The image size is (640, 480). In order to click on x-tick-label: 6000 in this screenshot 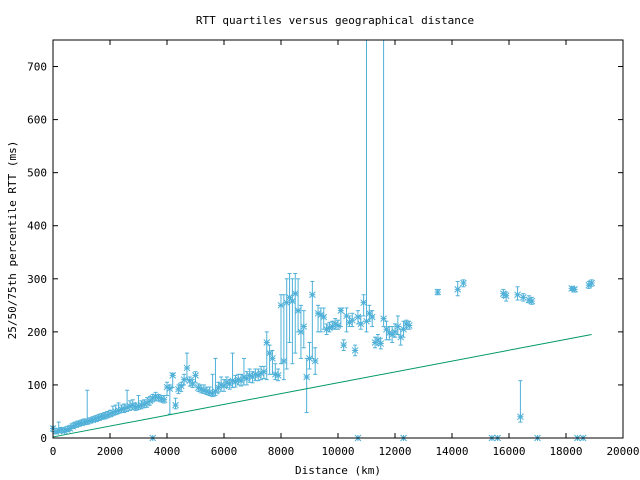, I will do `click(224, 451)`.